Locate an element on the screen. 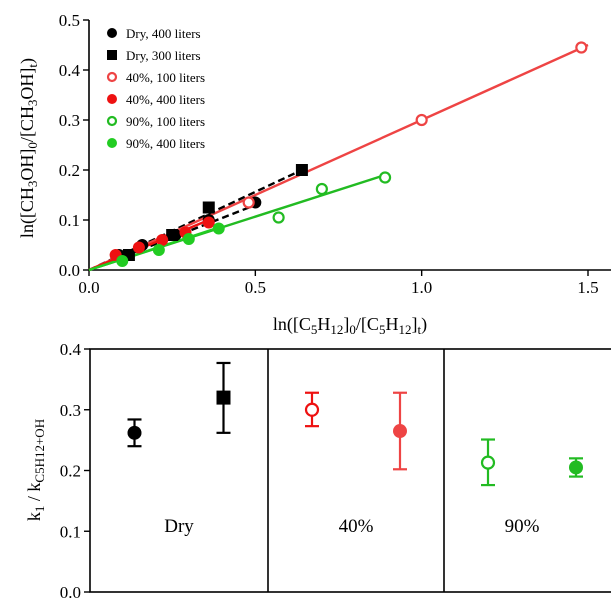 The height and width of the screenshot is (603, 611). legend-label: 40%, 100 liters is located at coordinates (165, 77).